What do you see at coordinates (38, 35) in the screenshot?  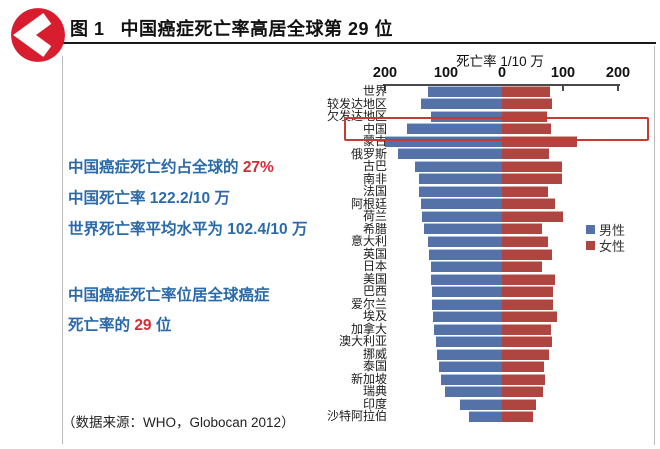 I see `back-arrow-logo-icon` at bounding box center [38, 35].